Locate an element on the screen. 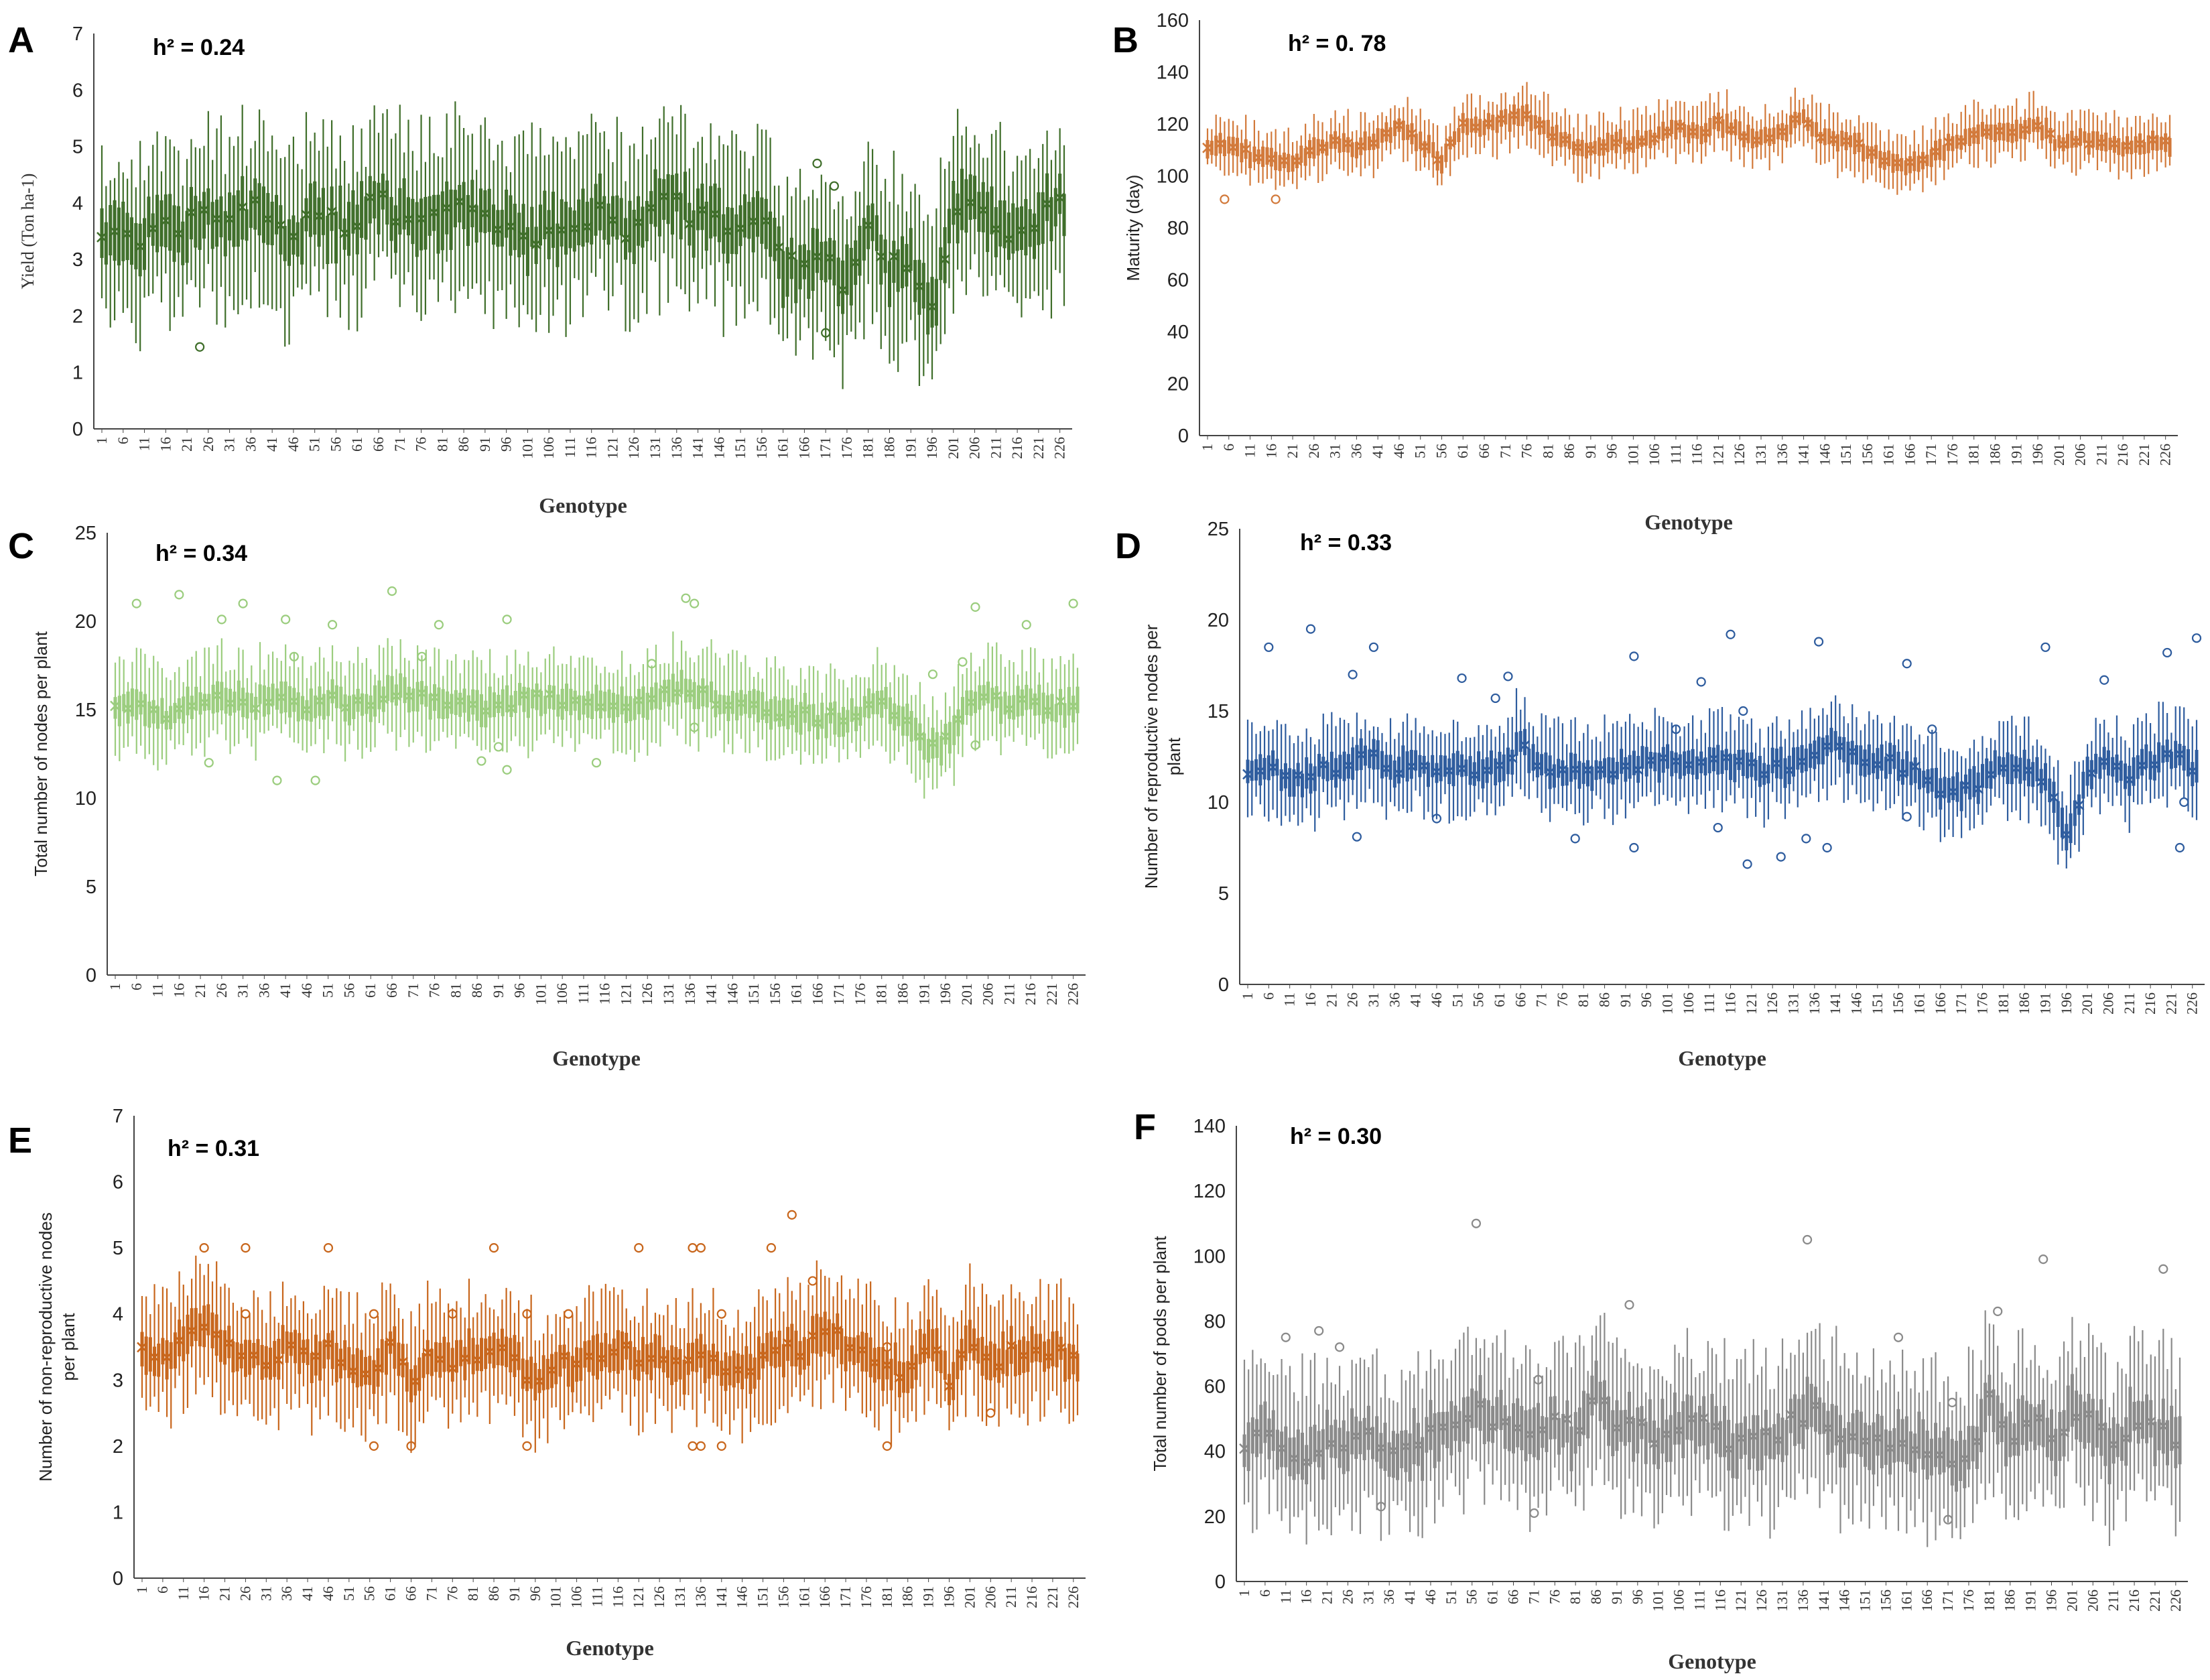 The width and height of the screenshot is (2210, 1680). x-tick-label: 166 is located at coordinates (803, 448).